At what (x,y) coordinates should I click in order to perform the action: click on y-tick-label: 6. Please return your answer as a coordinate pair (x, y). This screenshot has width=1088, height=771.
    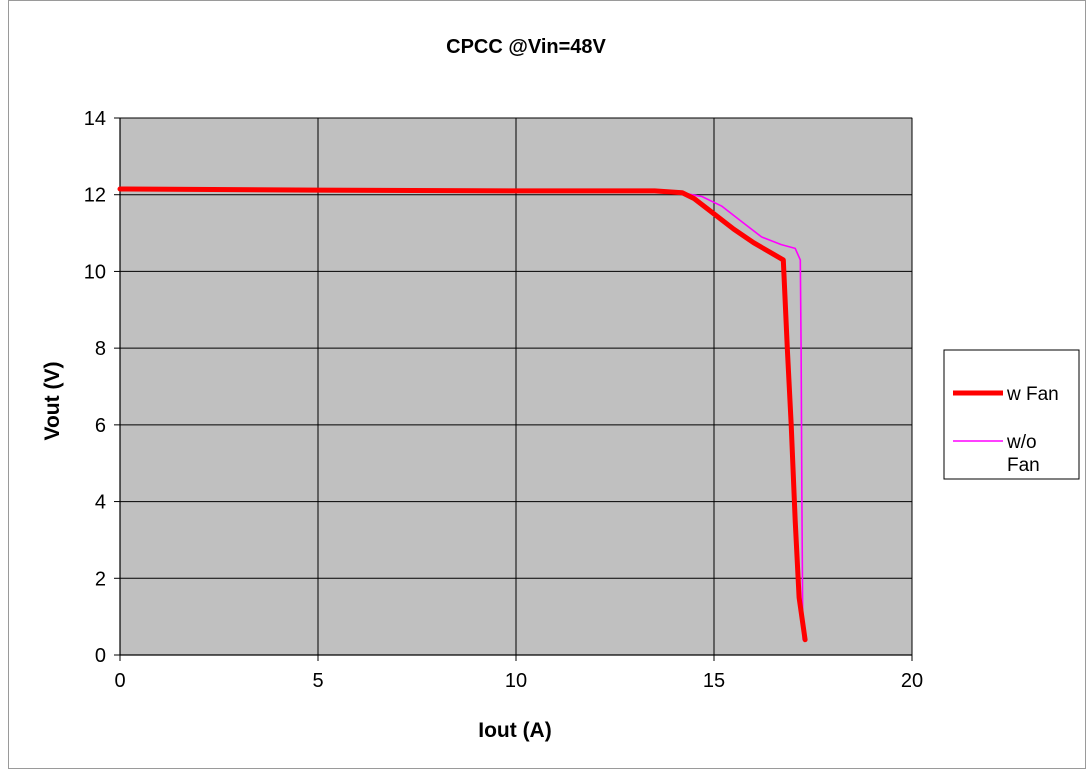
    Looking at the image, I should click on (100, 426).